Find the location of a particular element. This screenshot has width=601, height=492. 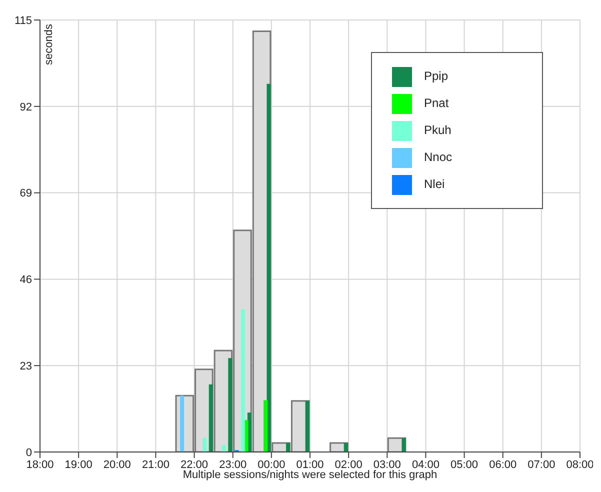

x-tick-label: 04:00 is located at coordinates (426, 464).